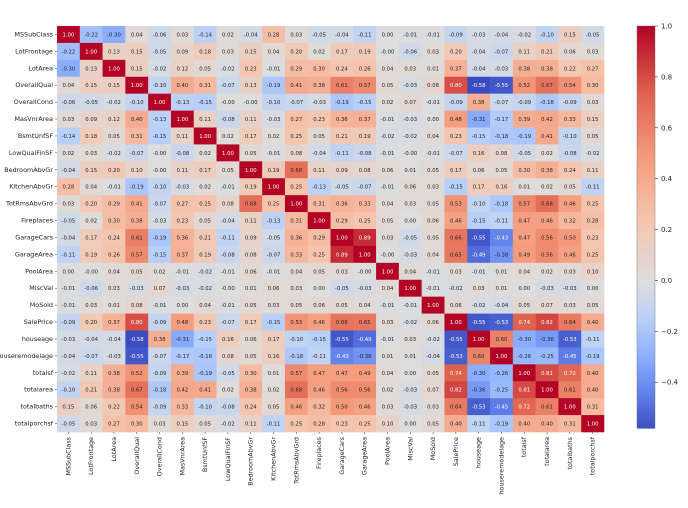 The height and width of the screenshot is (508, 688). What do you see at coordinates (547, 238) in the screenshot?
I see `cell-value-label: 0.56` at bounding box center [547, 238].